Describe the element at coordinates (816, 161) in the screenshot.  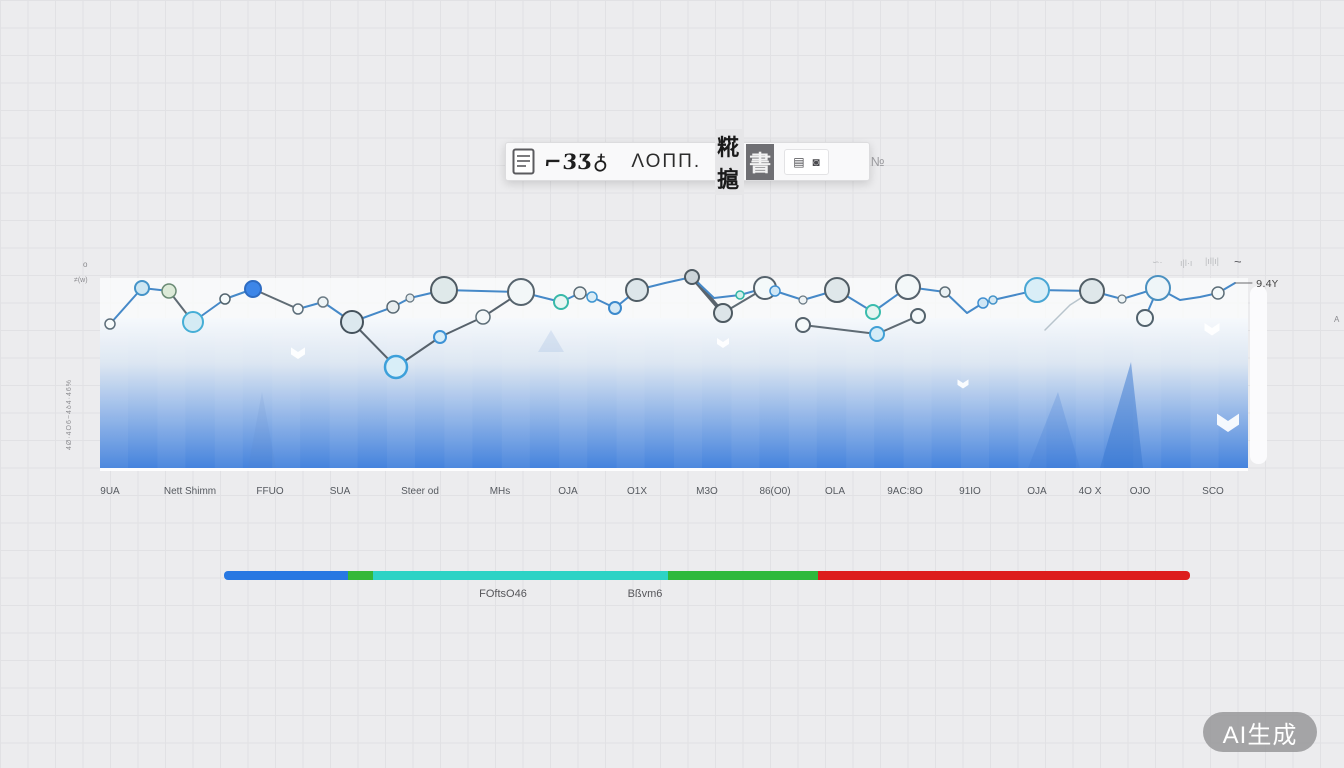
I see `bubble-icon: ◙` at that location.